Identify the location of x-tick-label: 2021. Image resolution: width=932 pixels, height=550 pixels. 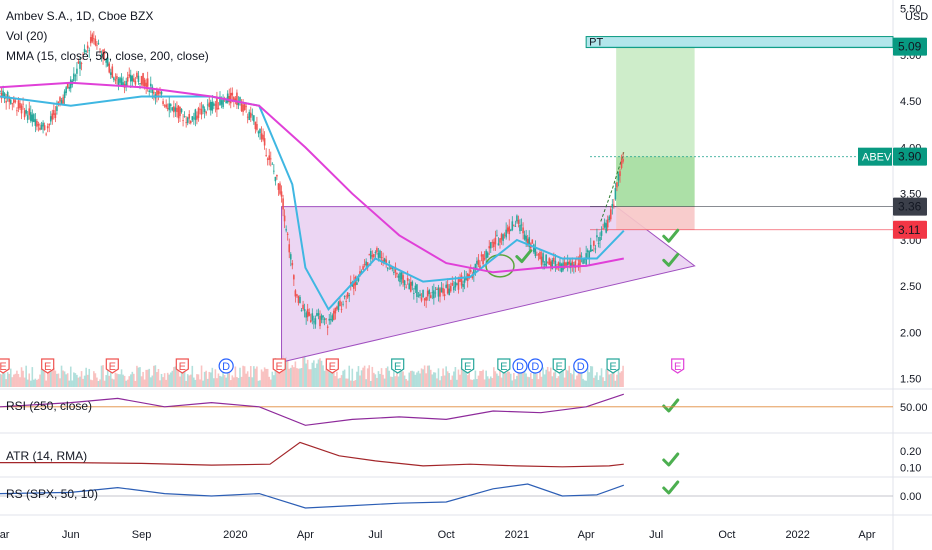
(517, 535).